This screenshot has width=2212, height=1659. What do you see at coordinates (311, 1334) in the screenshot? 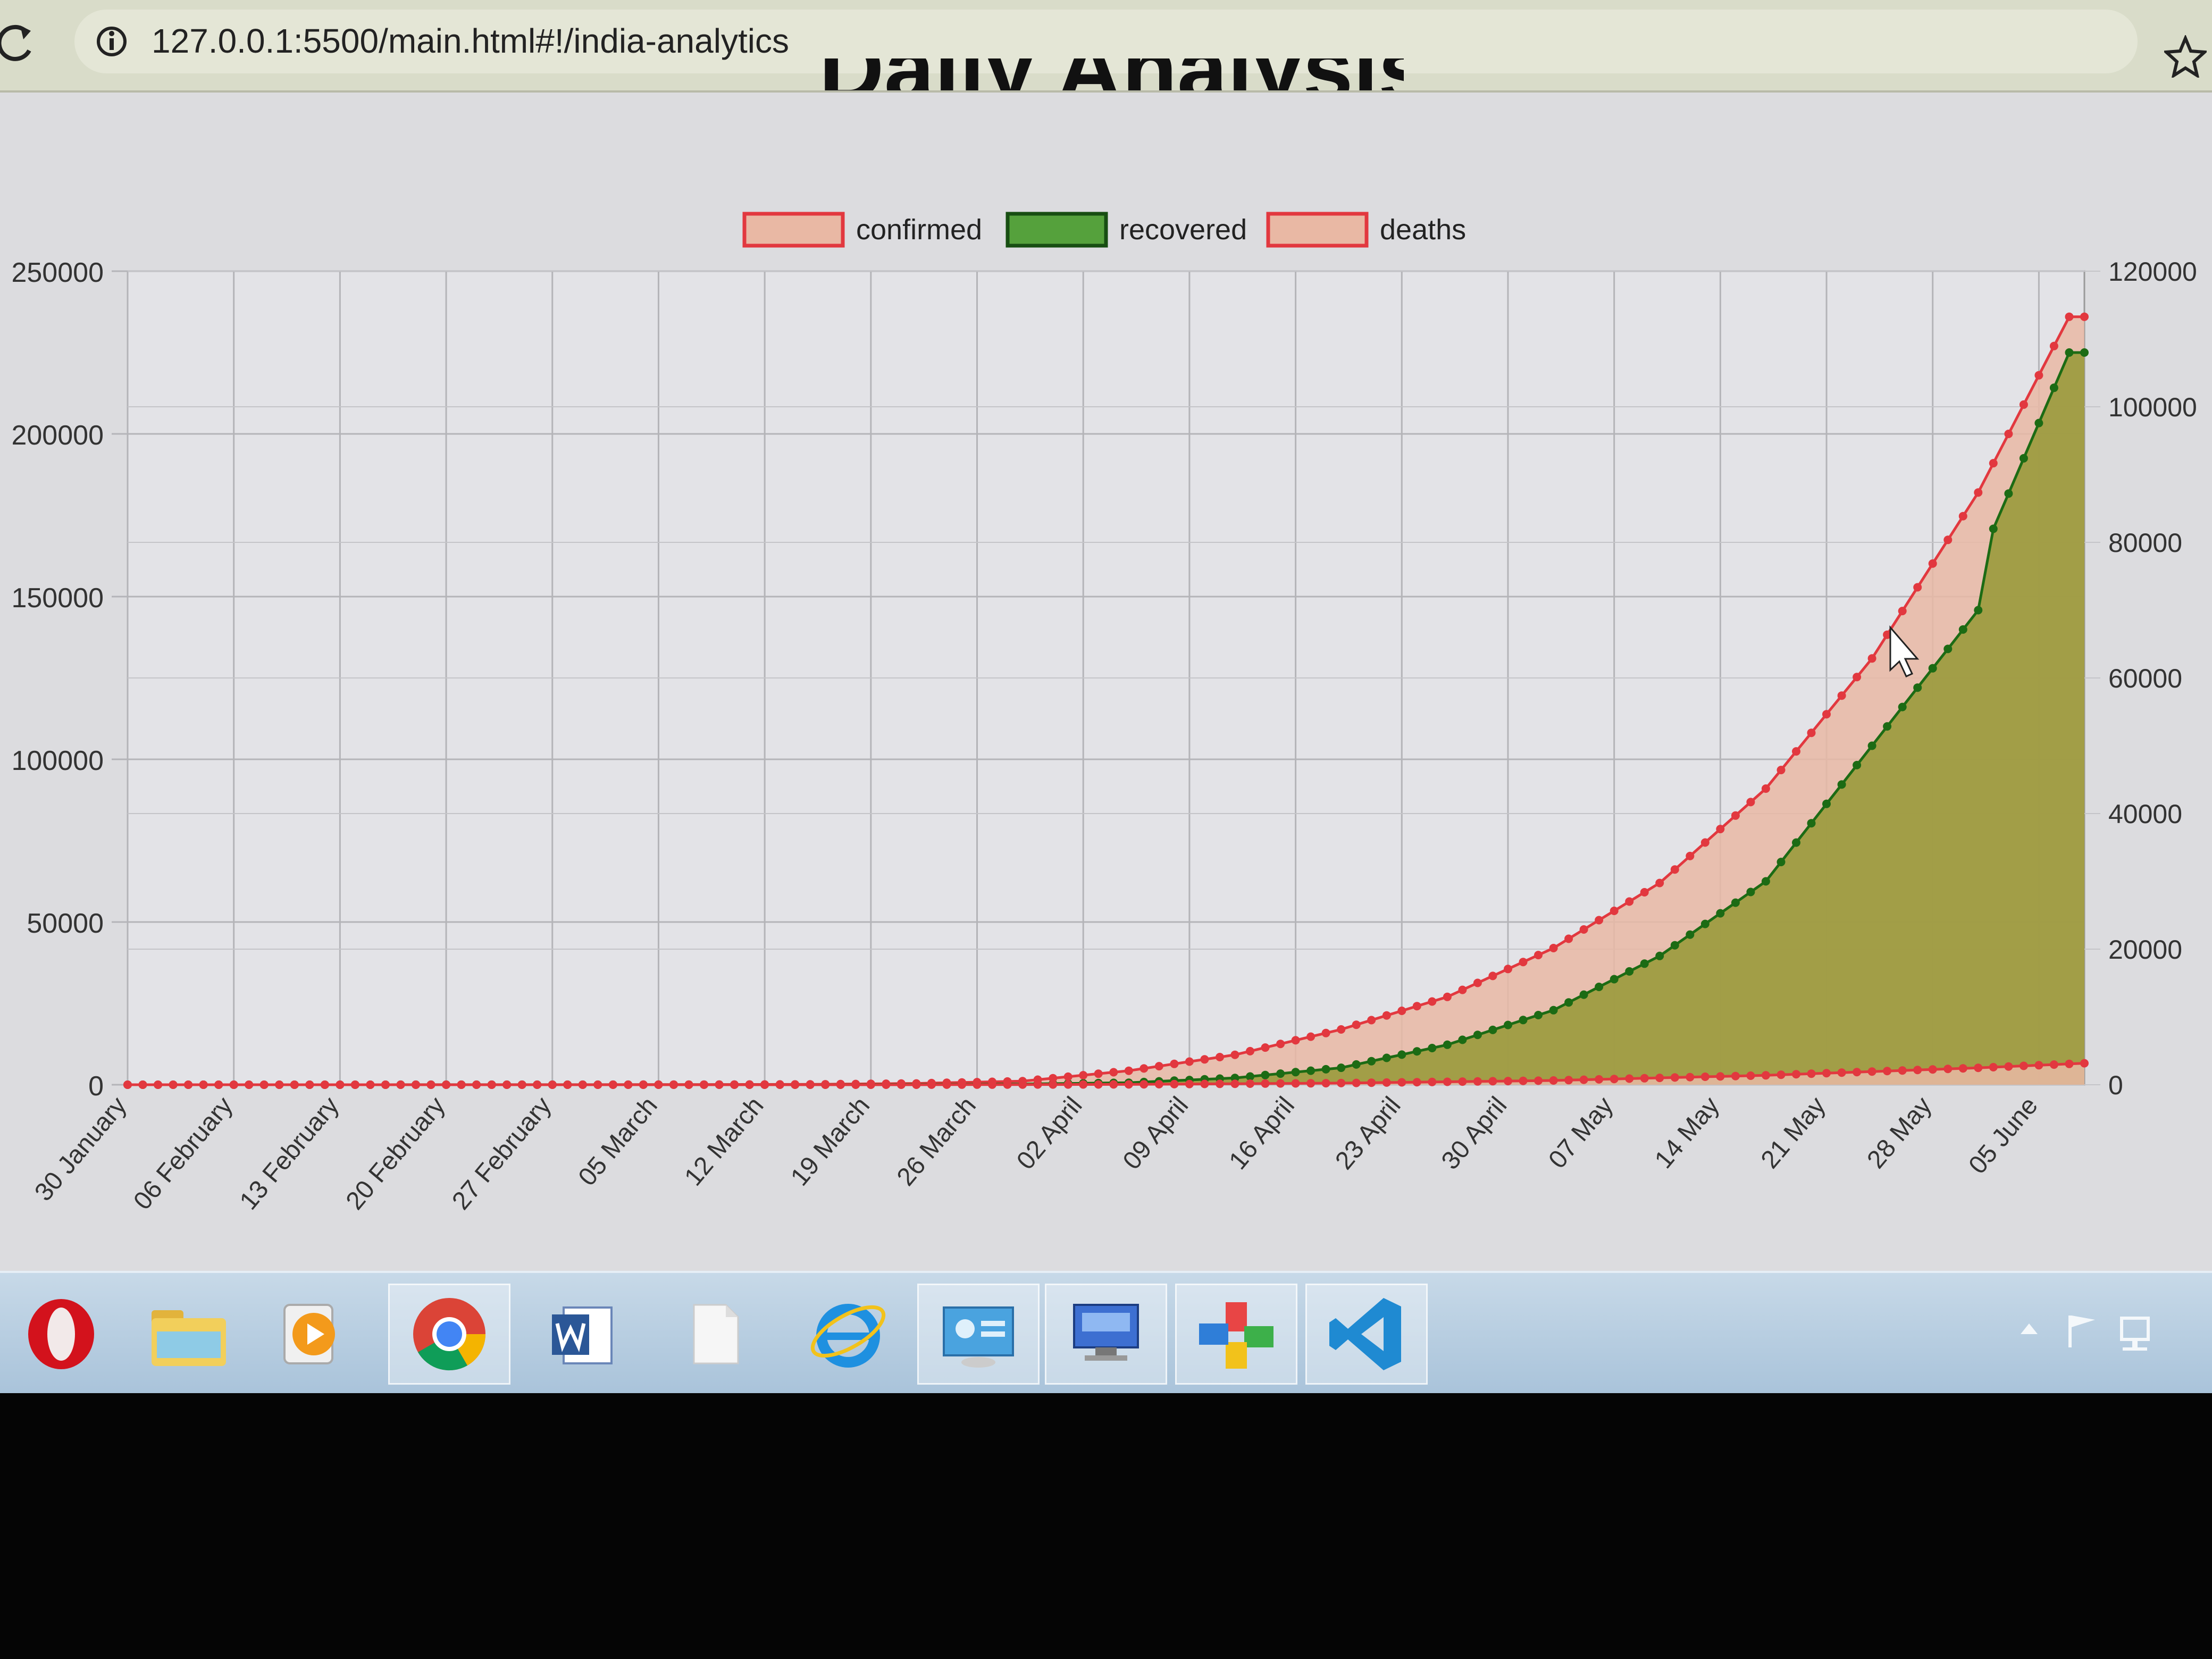
I see `taskbar-item-media-player` at bounding box center [311, 1334].